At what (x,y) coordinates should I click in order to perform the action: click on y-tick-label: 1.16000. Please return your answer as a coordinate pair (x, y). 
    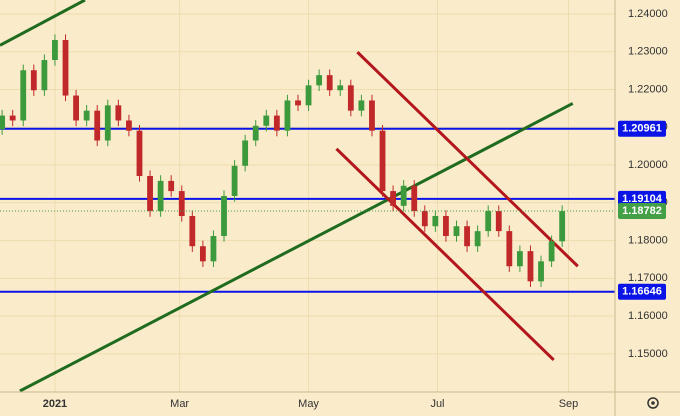
    Looking at the image, I should click on (648, 316).